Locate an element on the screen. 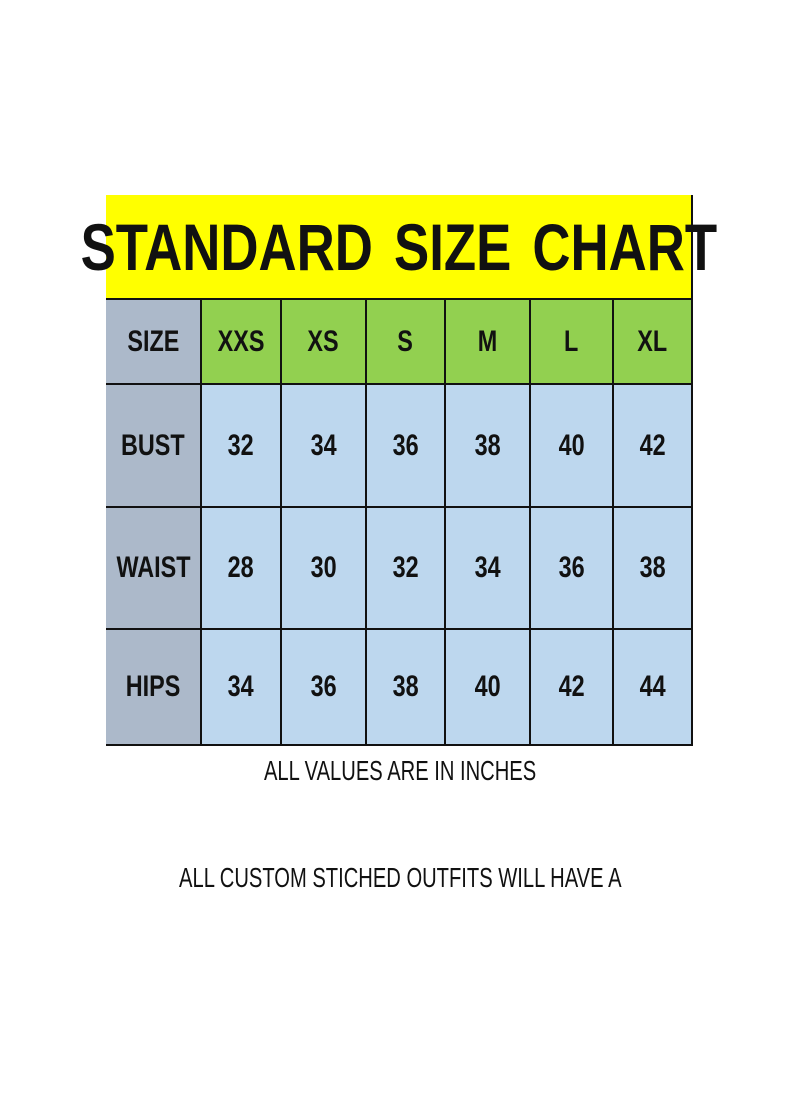 The image size is (800, 1100). size-header-xl: XL is located at coordinates (653, 342).